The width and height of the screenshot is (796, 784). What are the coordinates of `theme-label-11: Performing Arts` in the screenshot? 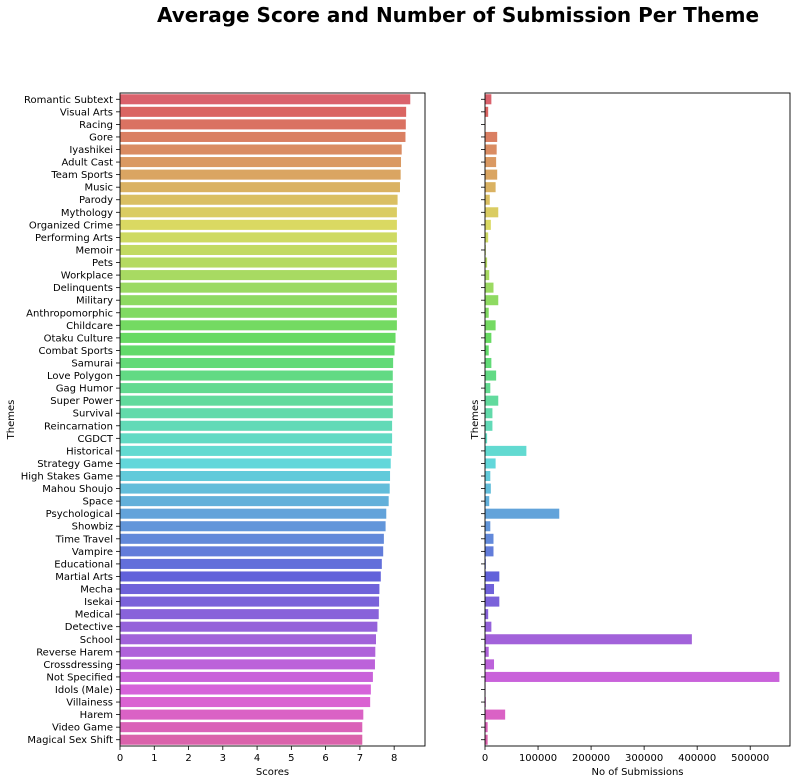 It's located at (74, 238).